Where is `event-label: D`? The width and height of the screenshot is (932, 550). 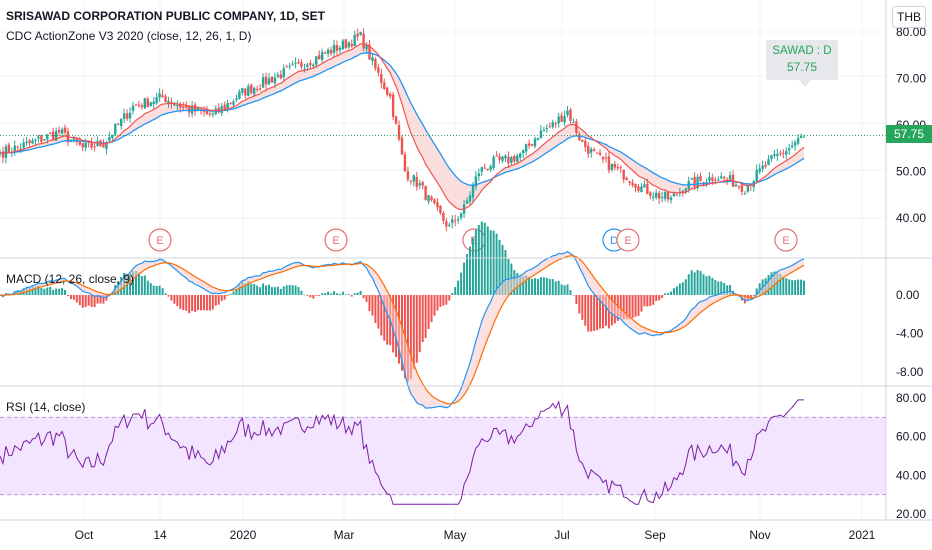 event-label: D is located at coordinates (614, 241).